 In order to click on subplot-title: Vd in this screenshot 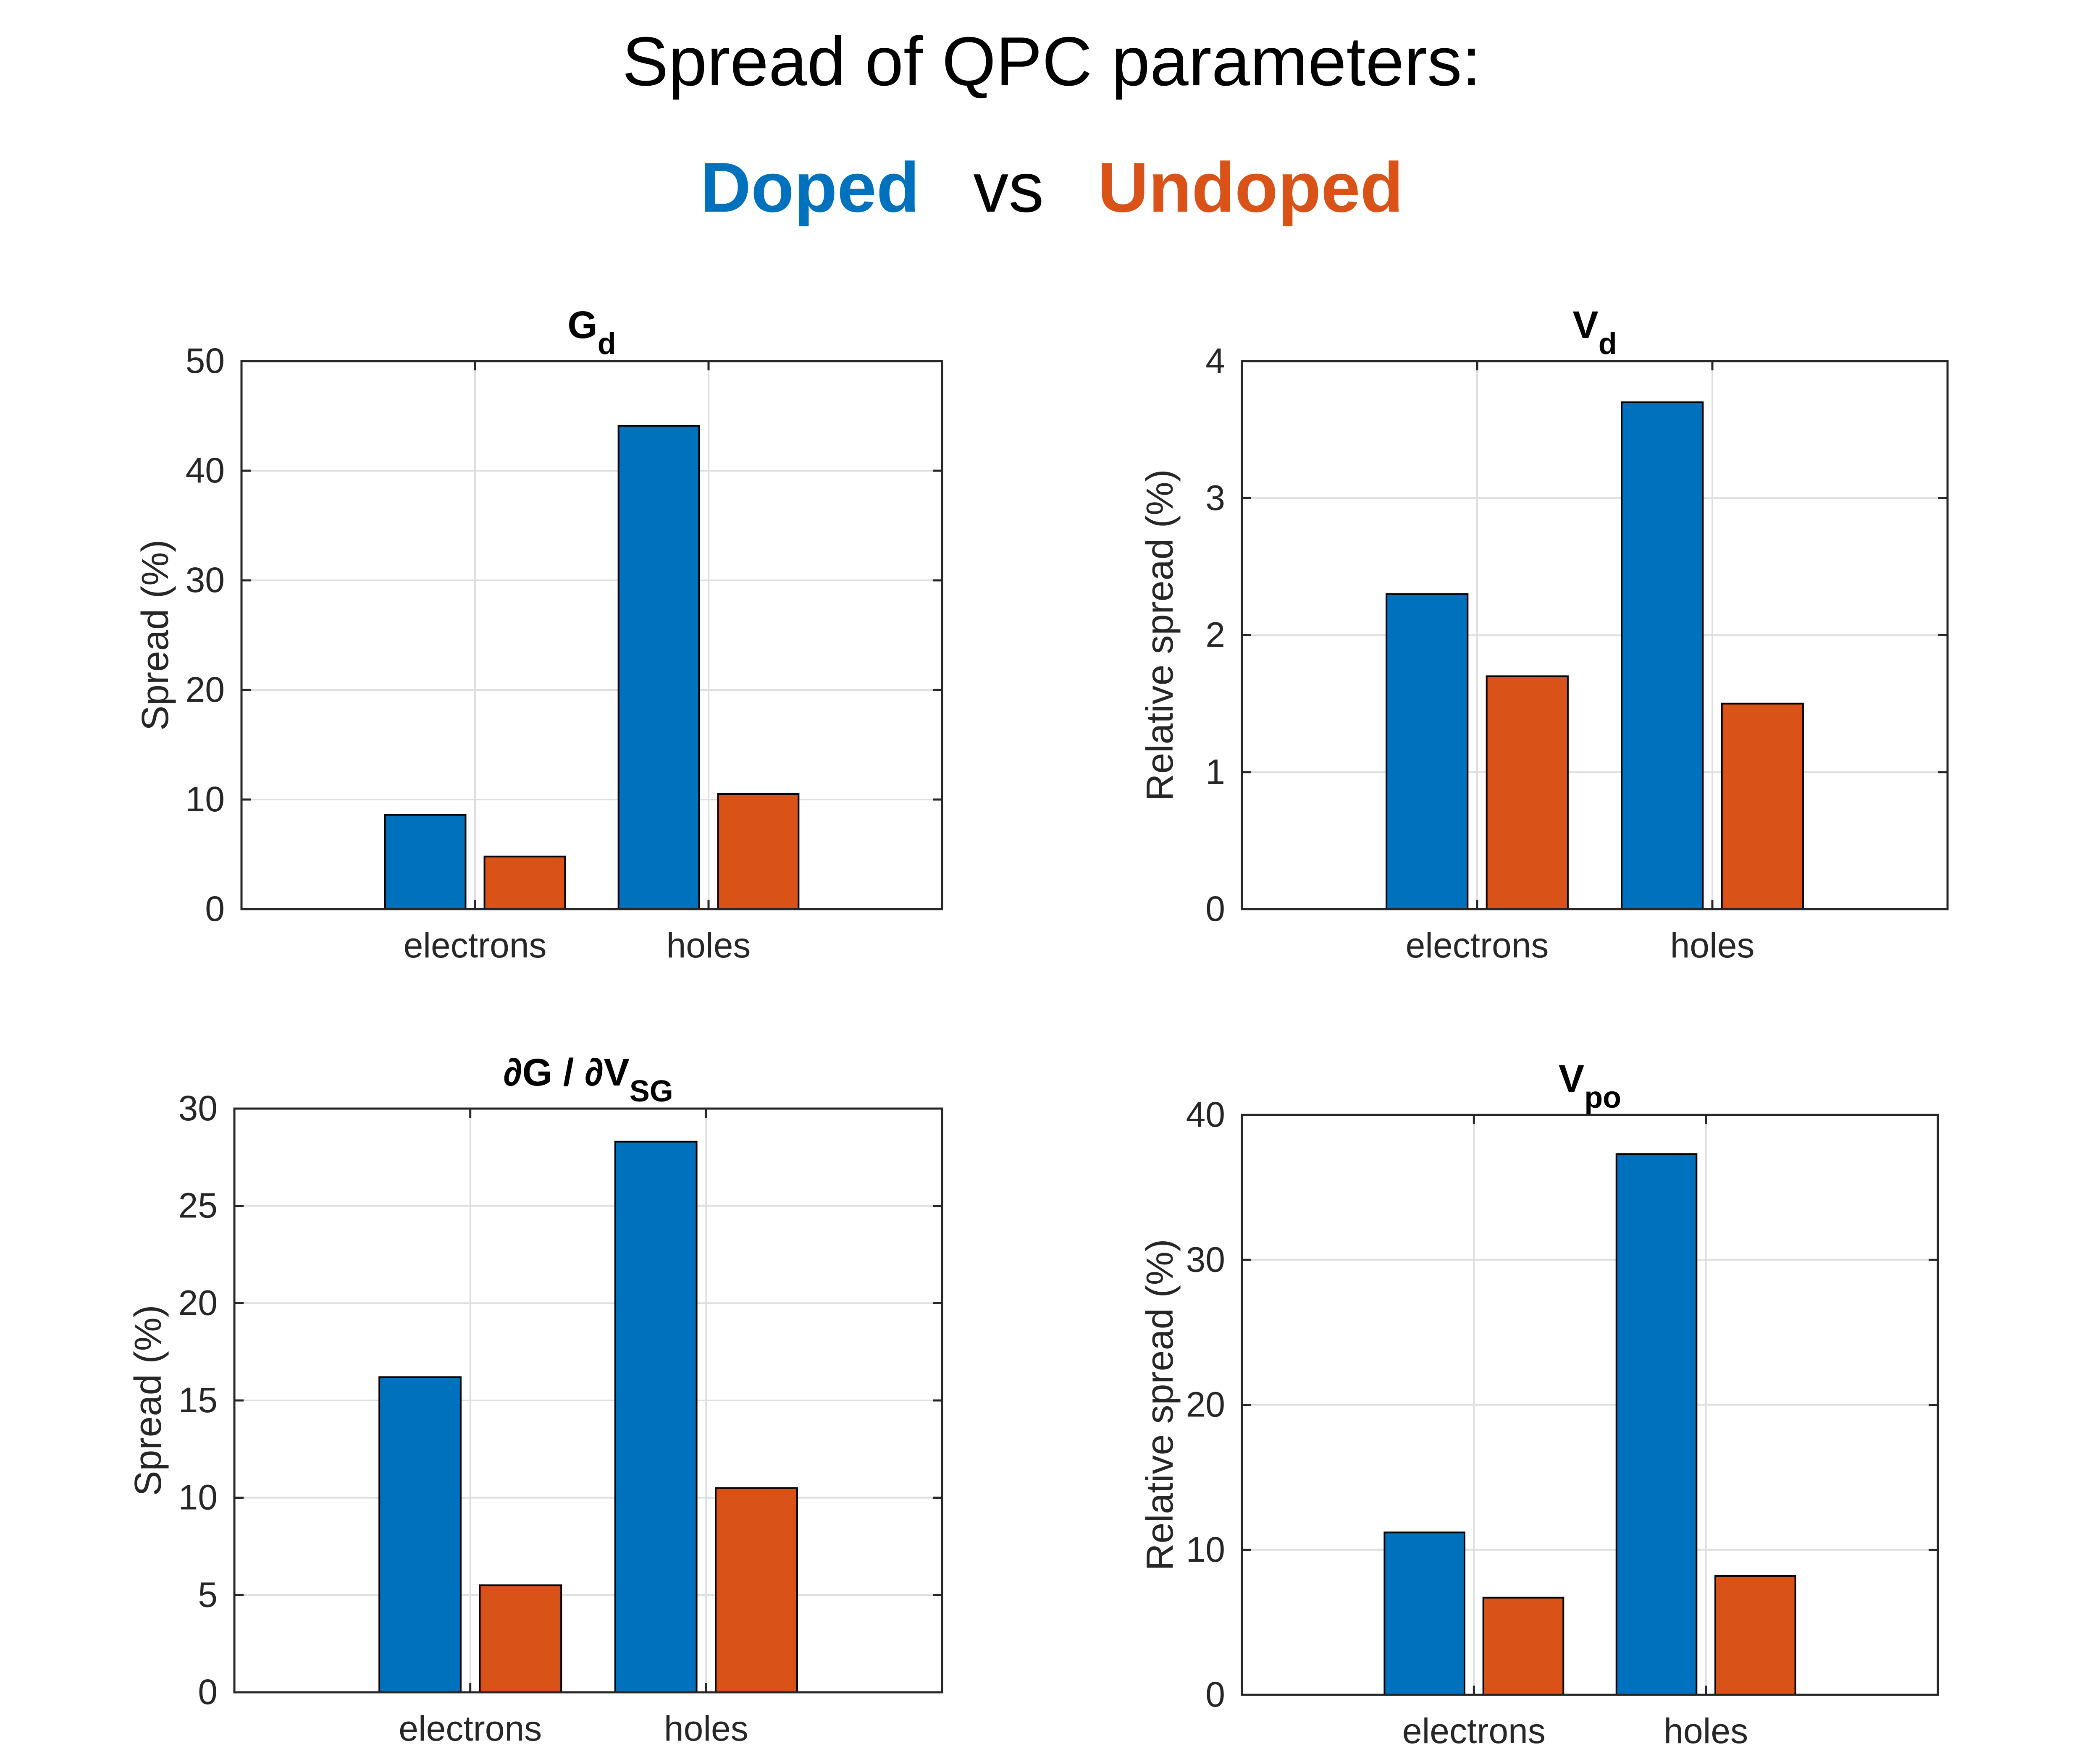, I will do `click(1594, 332)`.